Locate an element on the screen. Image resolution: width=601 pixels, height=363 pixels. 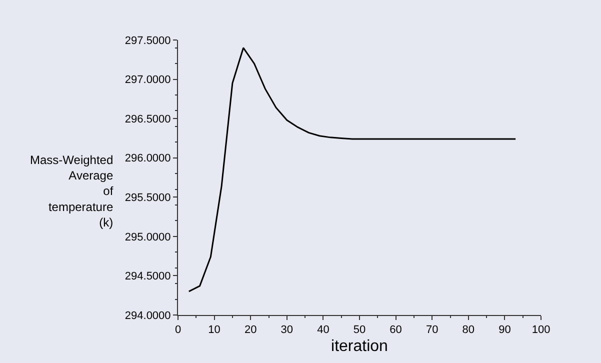
x-tick-label: 70 is located at coordinates (432, 330).